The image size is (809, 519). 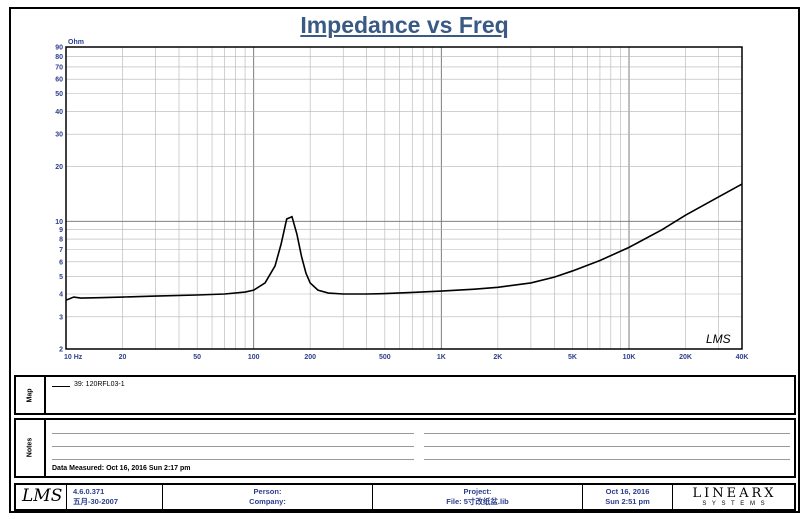 What do you see at coordinates (627, 501) in the screenshot?
I see `footer-time: Sun 2:51 pm` at bounding box center [627, 501].